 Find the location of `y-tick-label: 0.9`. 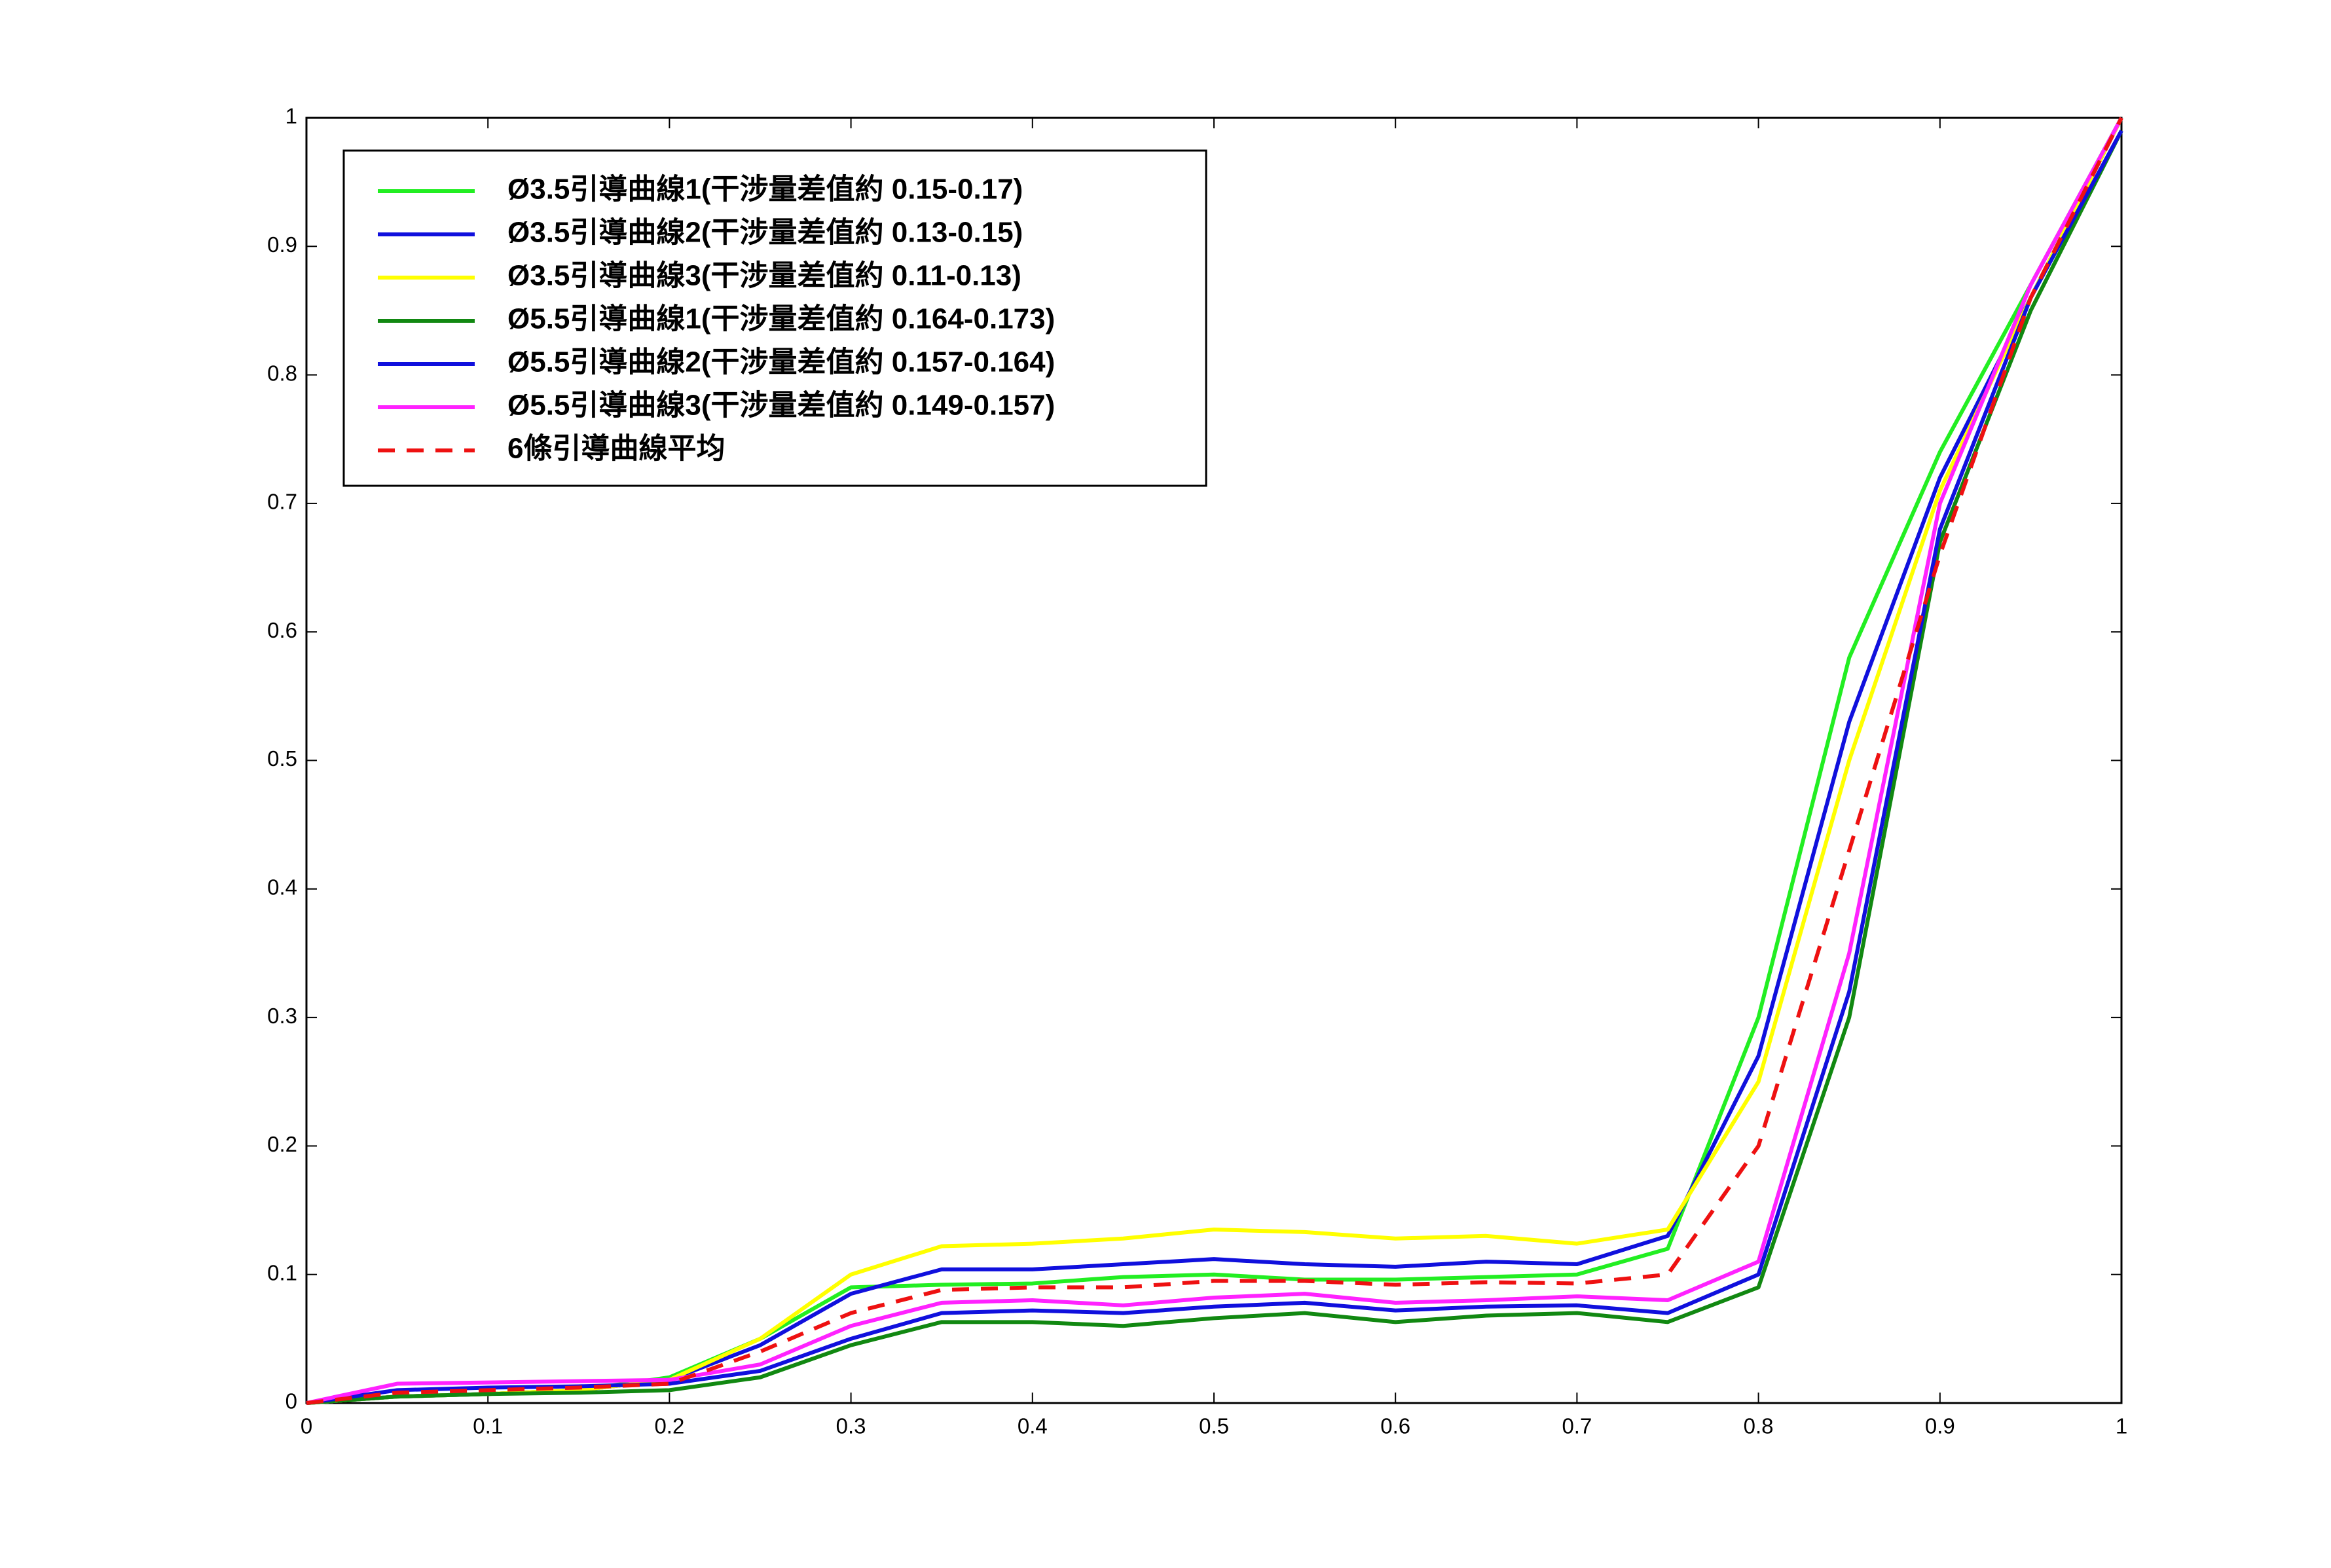

y-tick-label: 0.9 is located at coordinates (282, 244).